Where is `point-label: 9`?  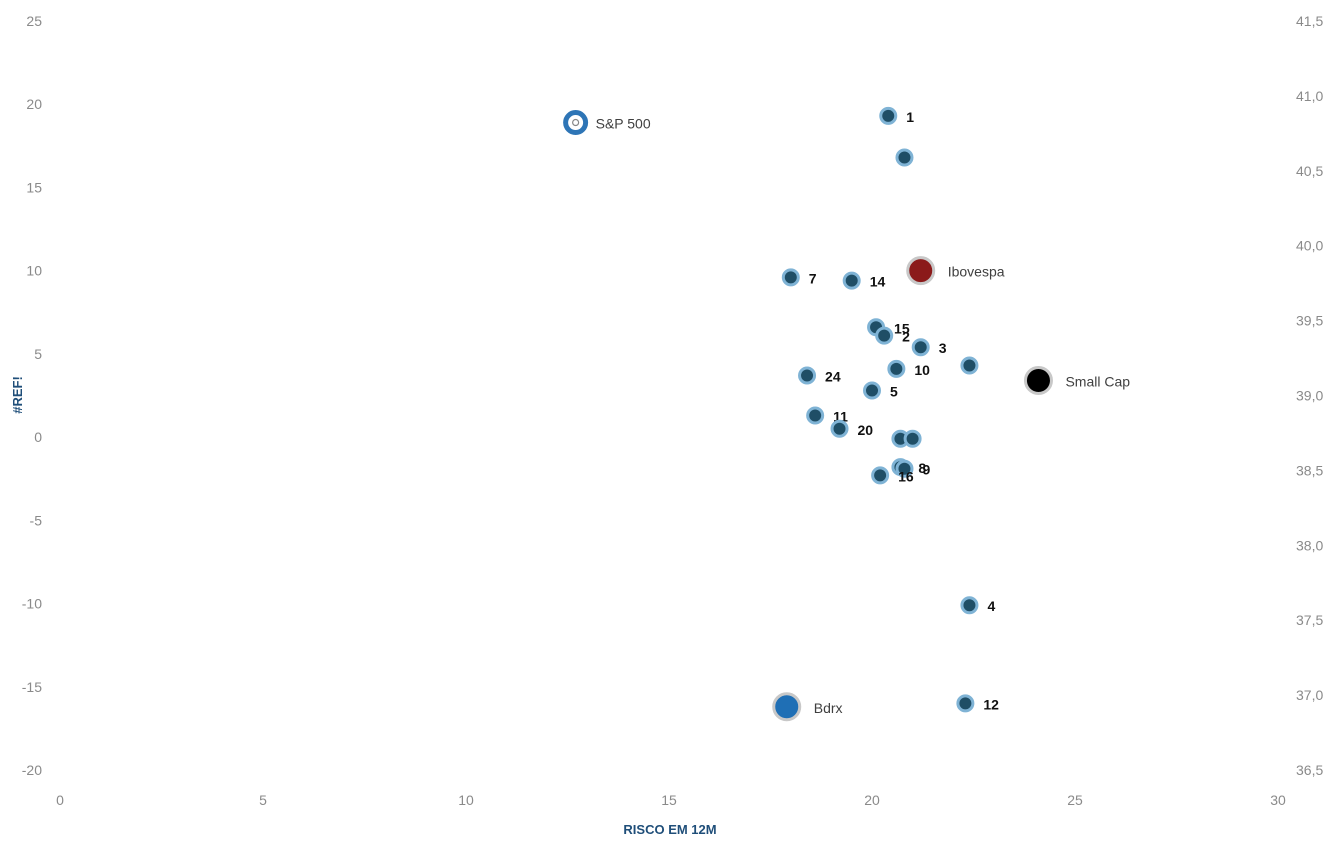
point-label: 9 is located at coordinates (926, 470).